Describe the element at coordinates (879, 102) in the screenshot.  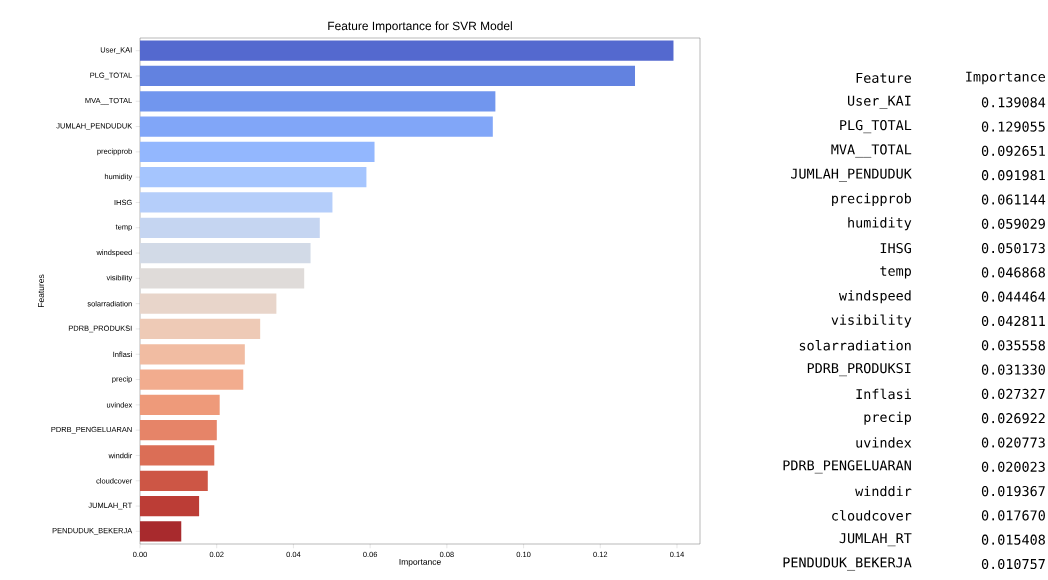
I see `text: User_KAI` at that location.